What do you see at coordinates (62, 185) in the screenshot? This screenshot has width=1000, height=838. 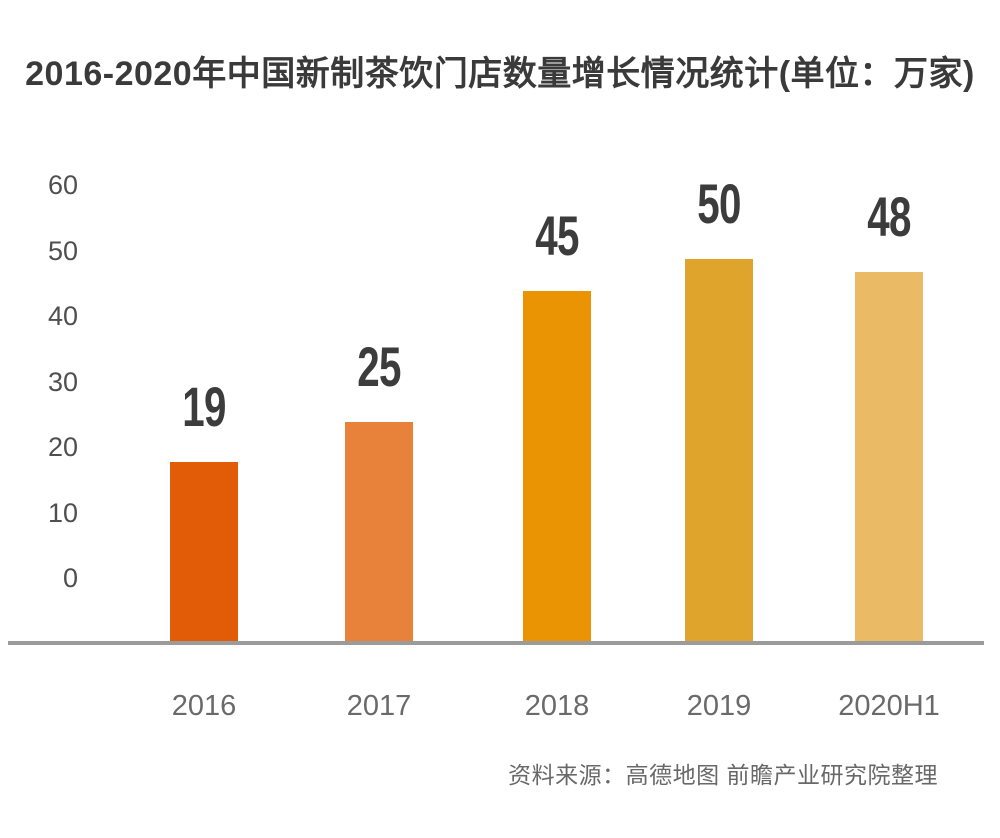 I see `y-tick-label: 60` at bounding box center [62, 185].